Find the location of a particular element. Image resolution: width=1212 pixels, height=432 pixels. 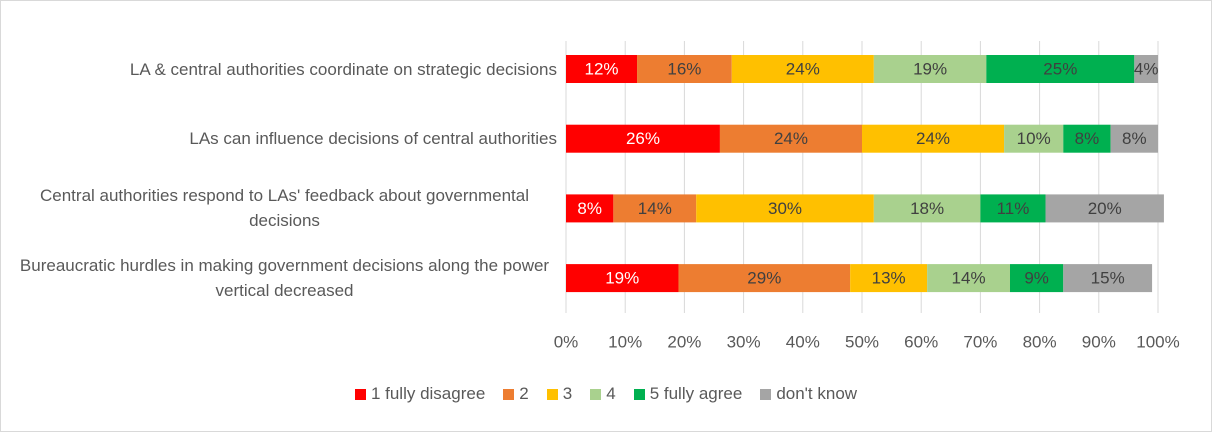

x-tick-label: 0% is located at coordinates (566, 341).